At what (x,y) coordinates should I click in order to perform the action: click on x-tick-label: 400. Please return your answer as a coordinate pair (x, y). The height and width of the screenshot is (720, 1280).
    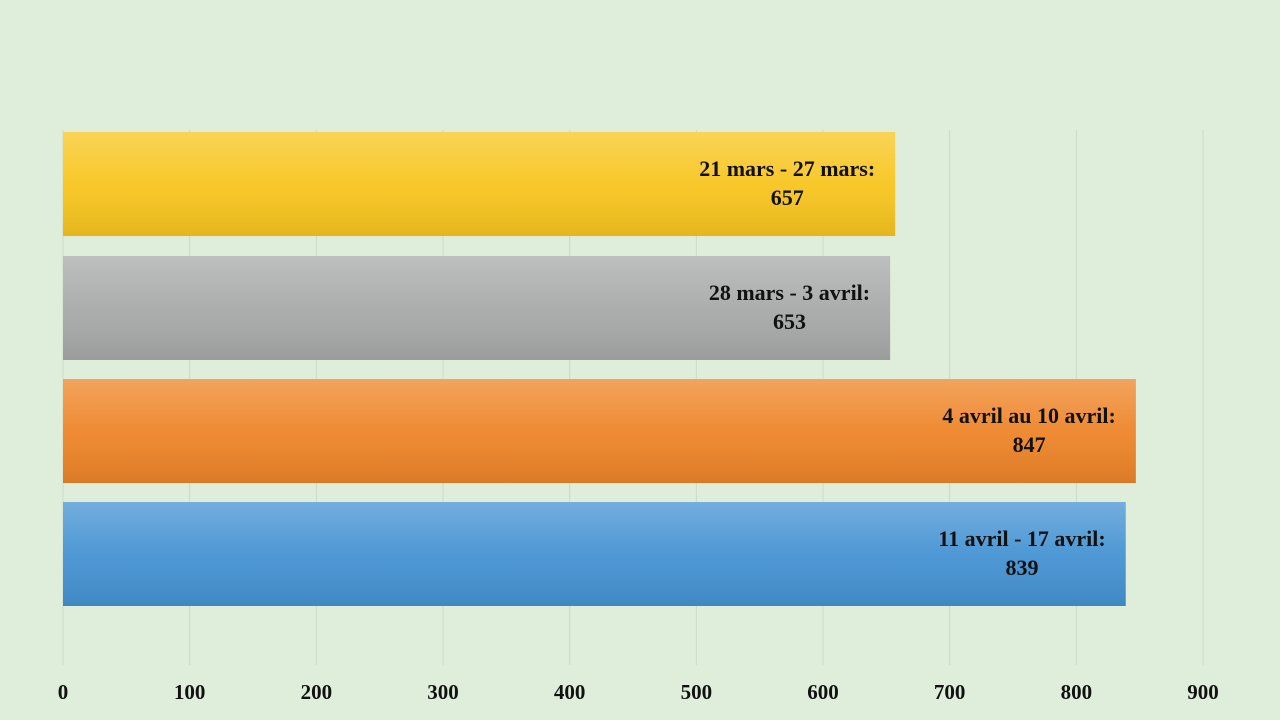
    Looking at the image, I should click on (570, 692).